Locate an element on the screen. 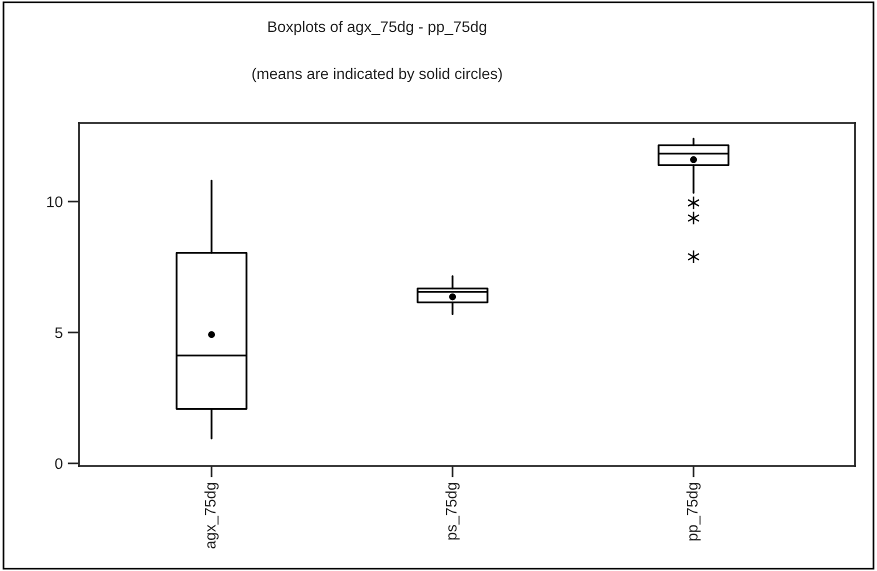  x-tick-label: ps_75dg is located at coordinates (452, 511).